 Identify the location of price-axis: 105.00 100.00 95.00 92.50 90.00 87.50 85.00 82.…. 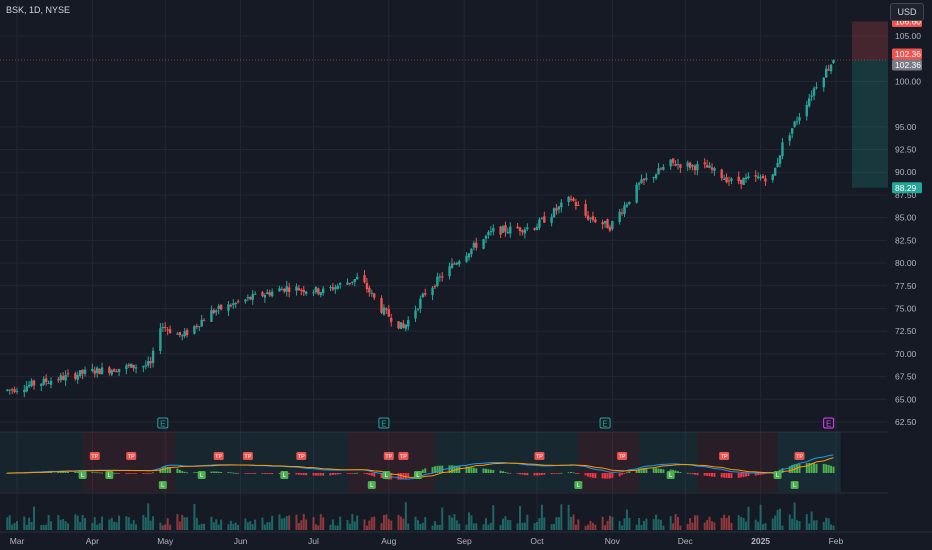
(910, 266).